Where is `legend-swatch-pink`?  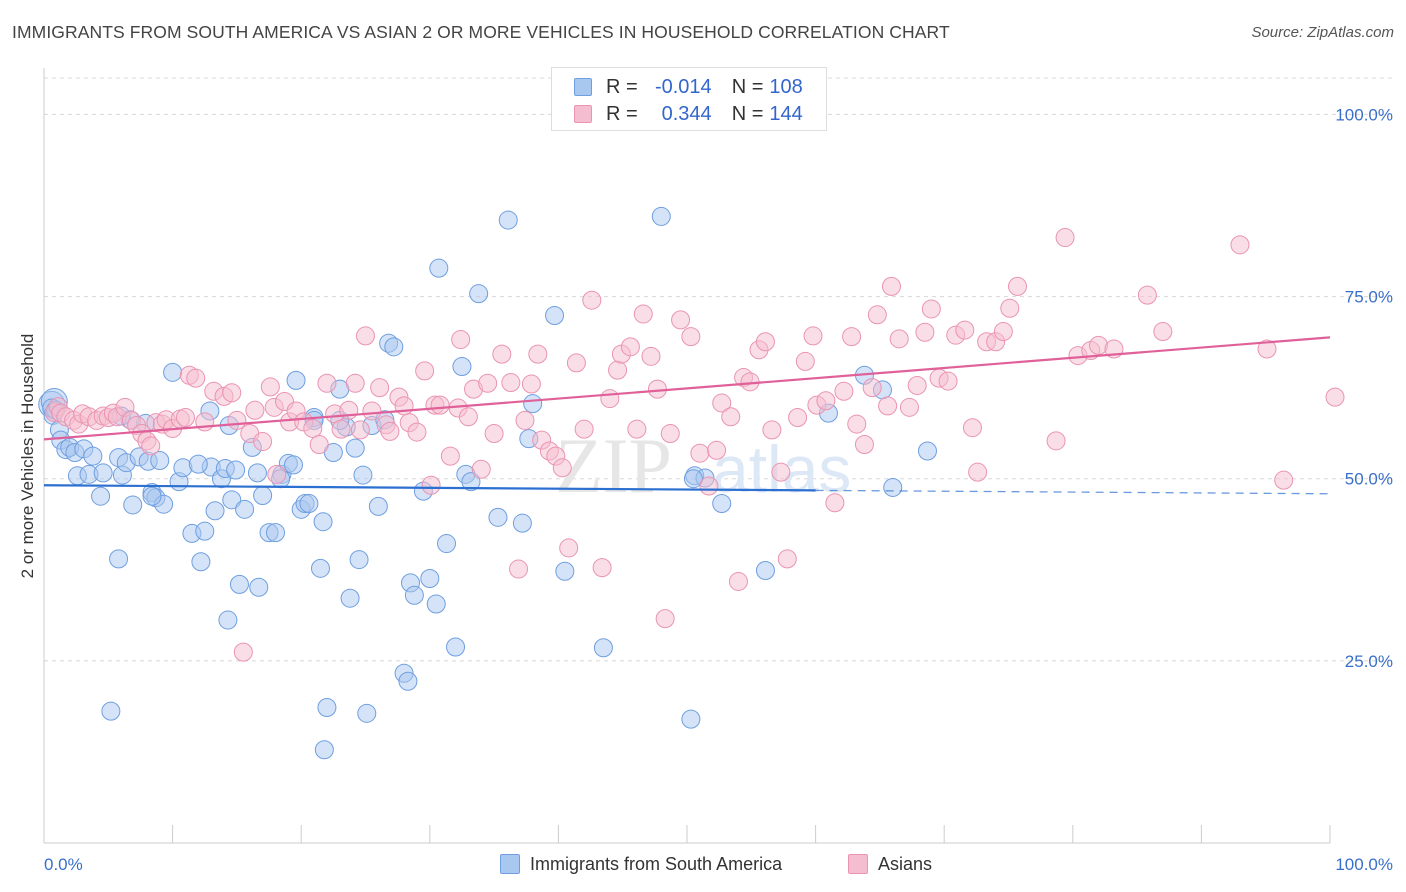 legend-swatch-pink is located at coordinates (583, 114).